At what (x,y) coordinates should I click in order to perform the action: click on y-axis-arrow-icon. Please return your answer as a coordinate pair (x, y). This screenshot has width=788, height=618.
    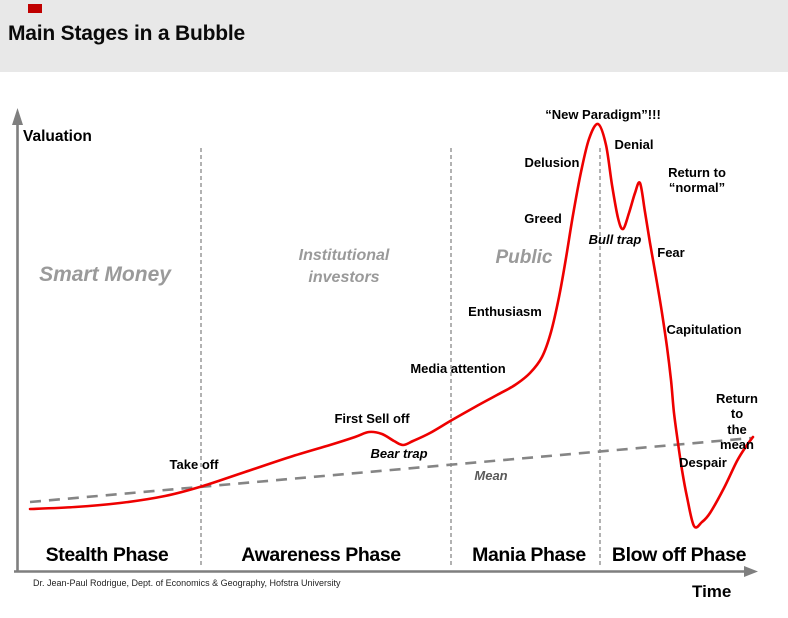
    Looking at the image, I should click on (17, 116).